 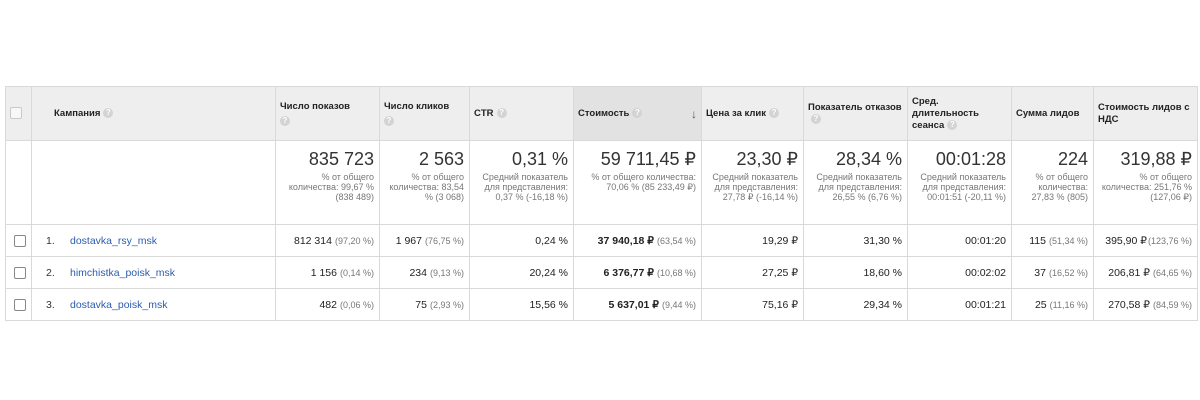 I want to click on totals-leads: 224 % от общего количества: 27,83 % (805), so click(x=1052, y=182).